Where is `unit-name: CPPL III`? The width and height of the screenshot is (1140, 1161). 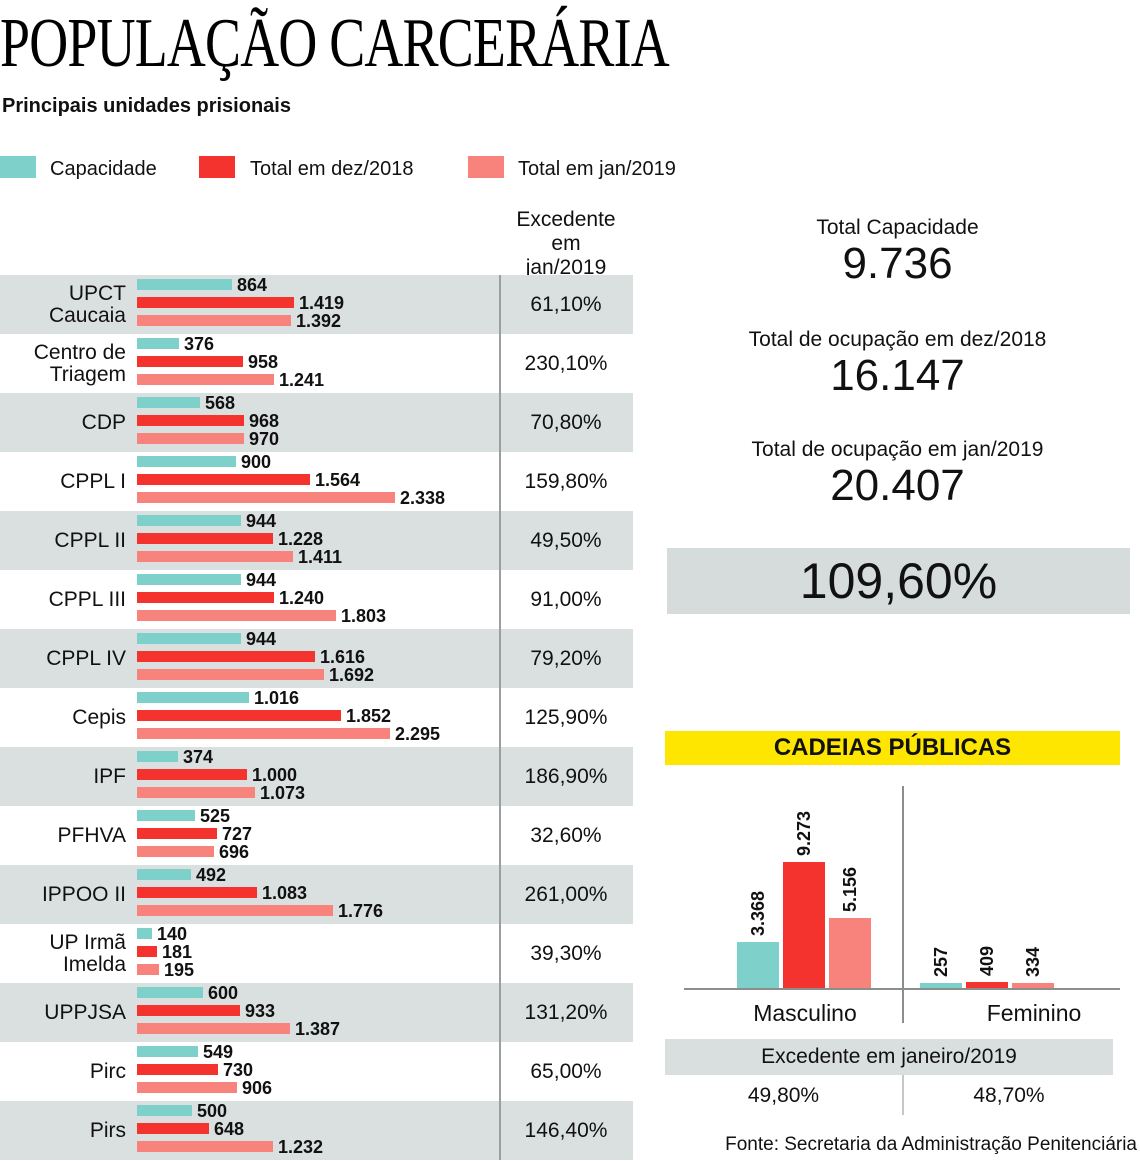 unit-name: CPPL III is located at coordinates (63, 599).